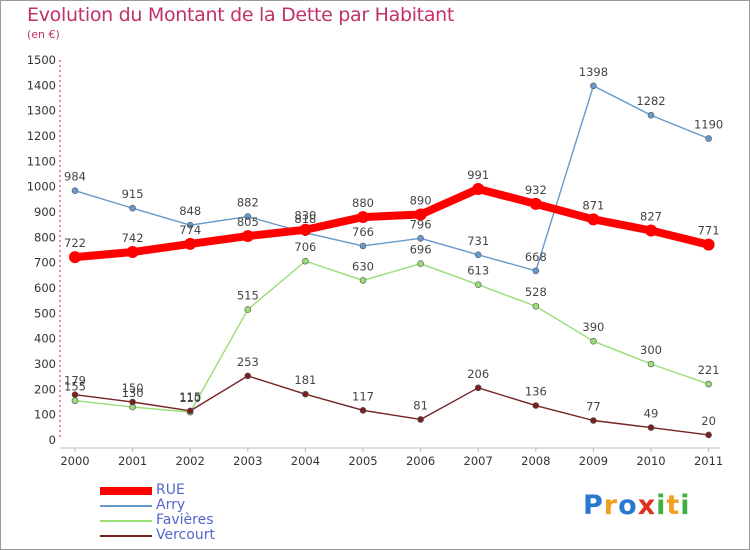  Describe the element at coordinates (75, 387) in the screenshot. I see `data-label-favières: 155` at that location.